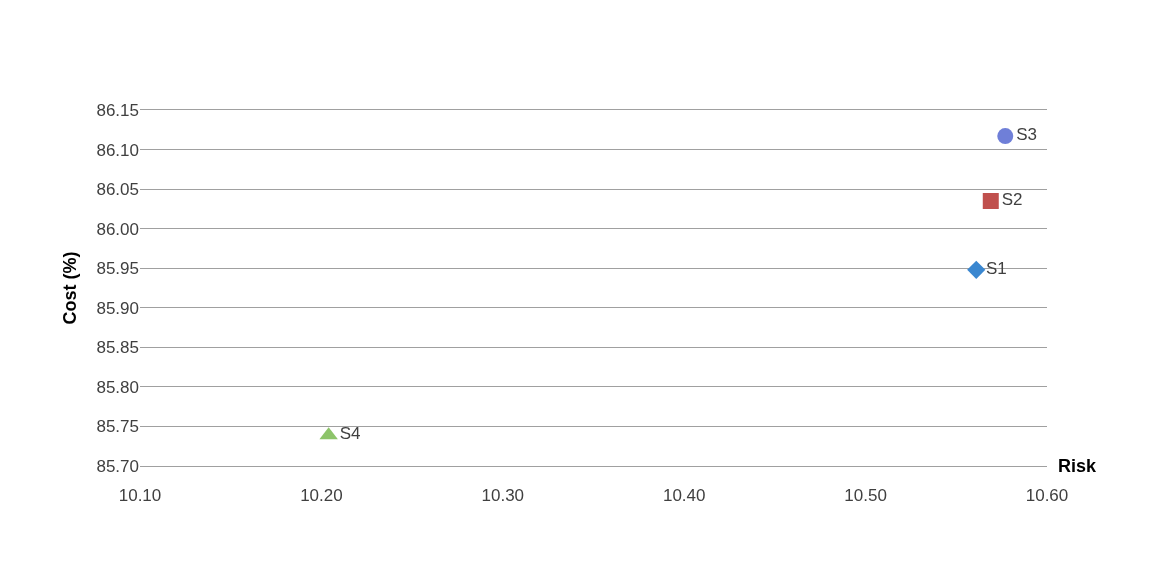 This screenshot has width=1157, height=566. Describe the element at coordinates (117, 190) in the screenshot. I see `y-tick-label: 86.05` at that location.